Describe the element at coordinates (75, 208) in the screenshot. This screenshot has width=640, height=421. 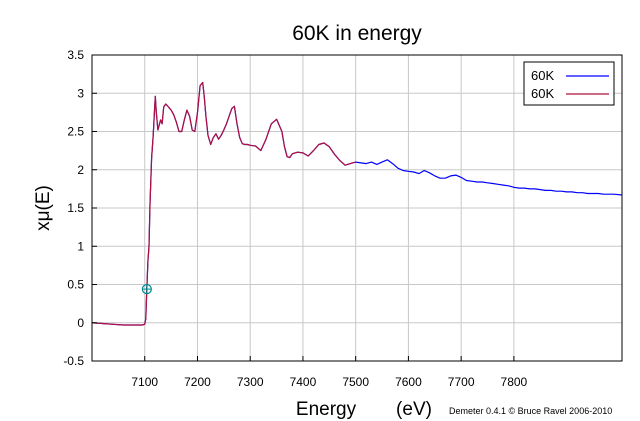
I see `y-tick-label: 1.5` at that location.